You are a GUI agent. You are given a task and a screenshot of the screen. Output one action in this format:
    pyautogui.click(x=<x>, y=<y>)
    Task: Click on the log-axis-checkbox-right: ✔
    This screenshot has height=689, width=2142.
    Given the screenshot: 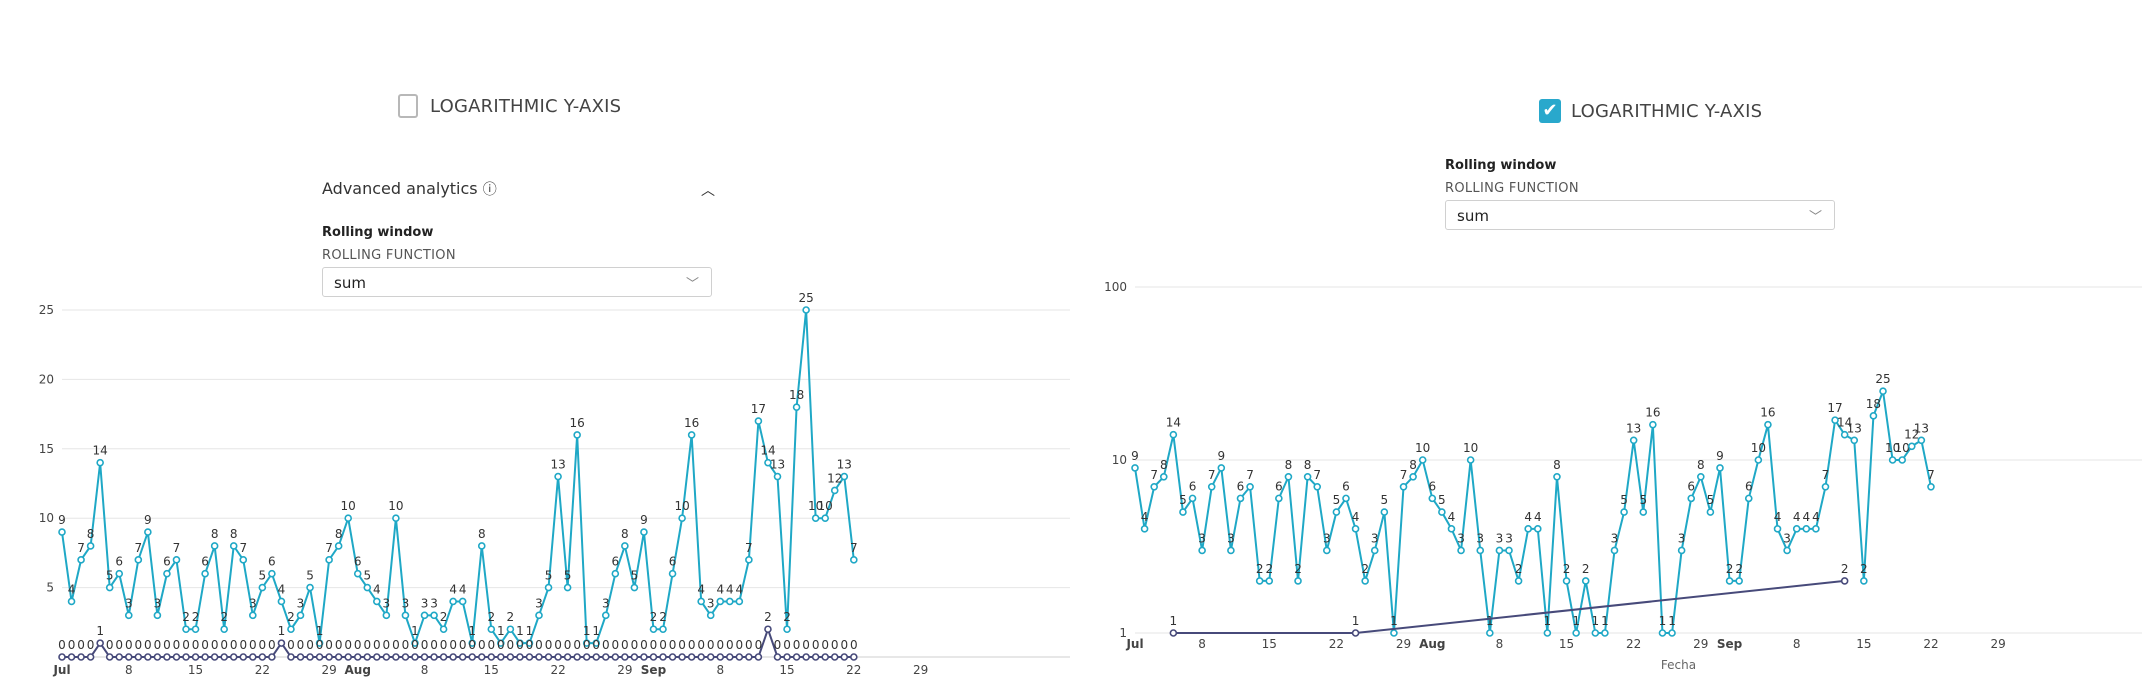 What is the action you would take?
    pyautogui.click(x=1550, y=111)
    